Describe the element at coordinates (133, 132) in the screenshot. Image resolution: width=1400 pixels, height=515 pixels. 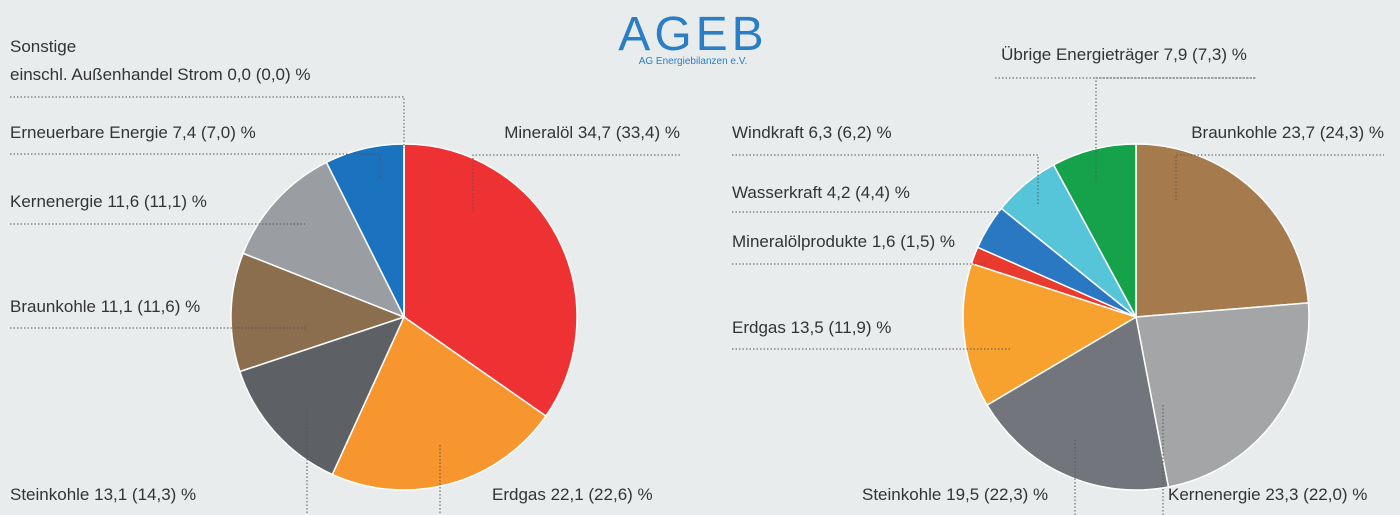
I see `slice-label: Erneuerbare Energie 7,4 (7,0) %` at that location.